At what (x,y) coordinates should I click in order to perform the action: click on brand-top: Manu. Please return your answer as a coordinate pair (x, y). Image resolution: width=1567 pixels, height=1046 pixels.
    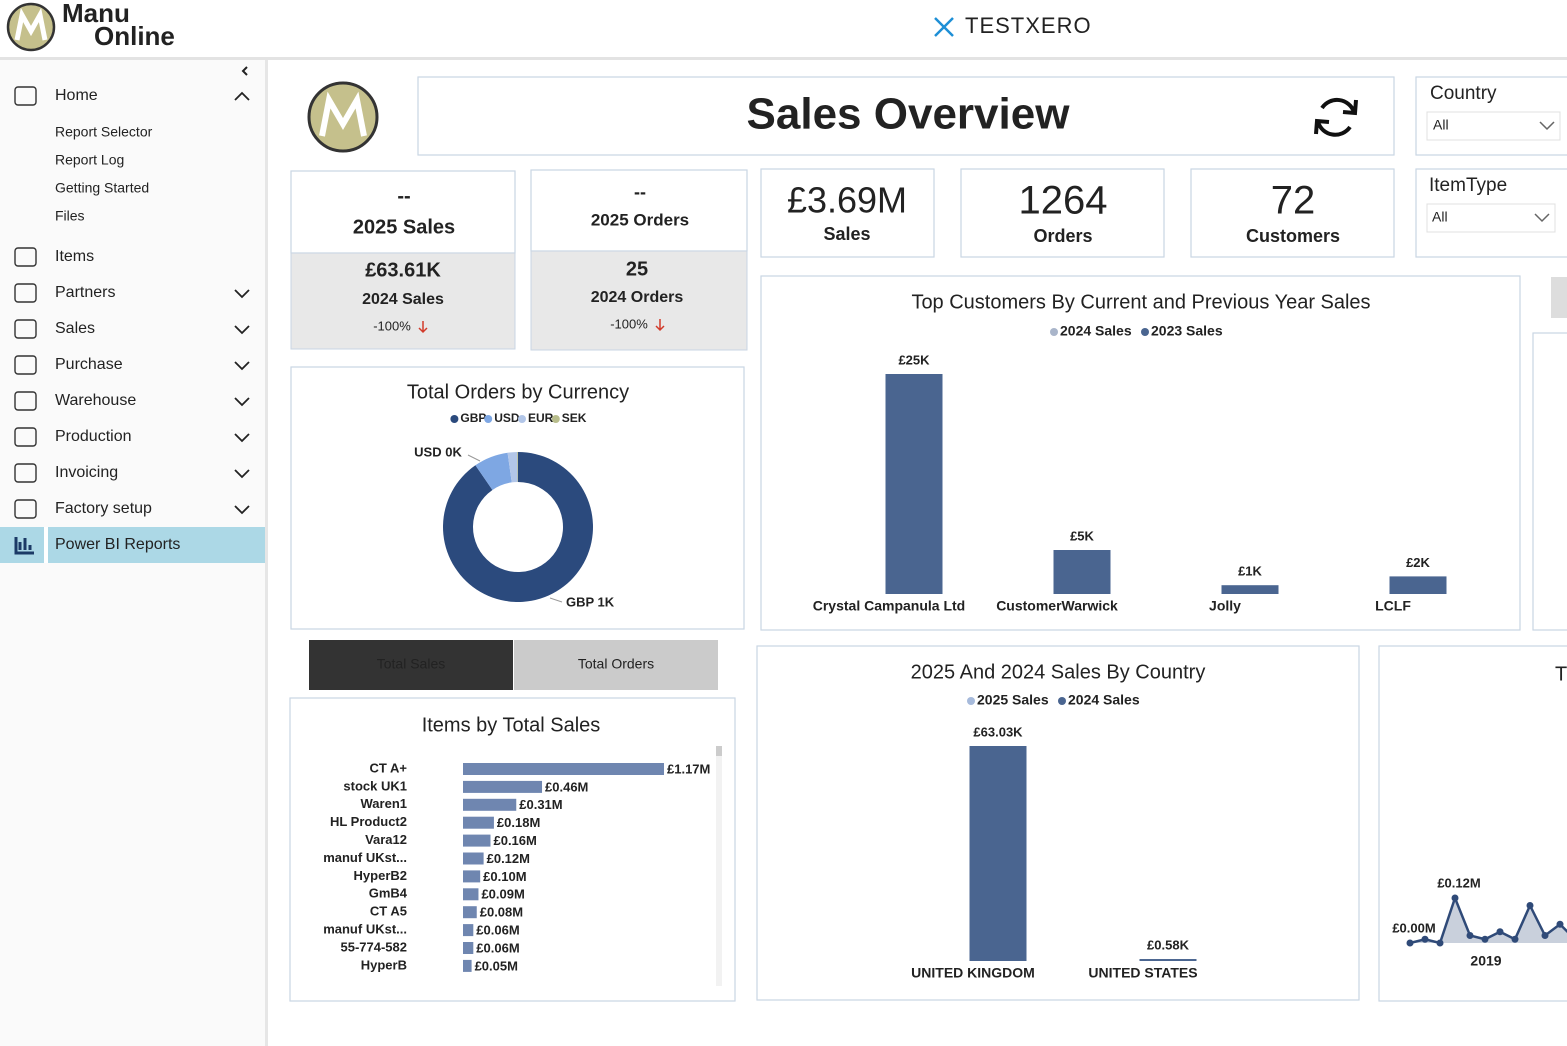
    Looking at the image, I should click on (96, 14).